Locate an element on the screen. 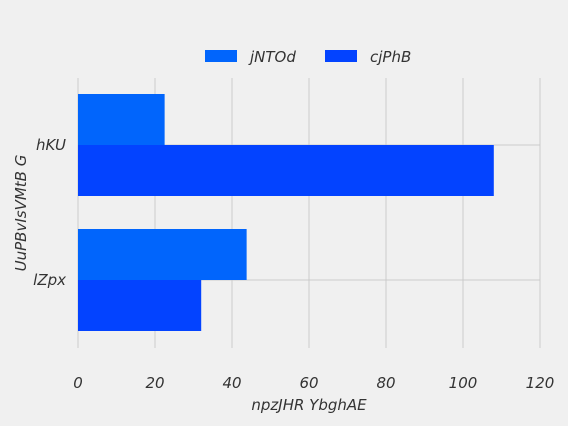 This screenshot has width=568, height=426. y-tick-label: lZpx is located at coordinates (49, 280).